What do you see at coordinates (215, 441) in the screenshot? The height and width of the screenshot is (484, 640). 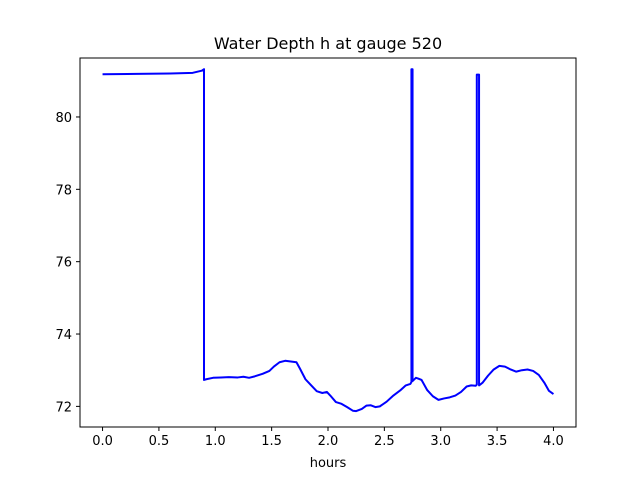 I see `x-tick-label: 1.0` at bounding box center [215, 441].